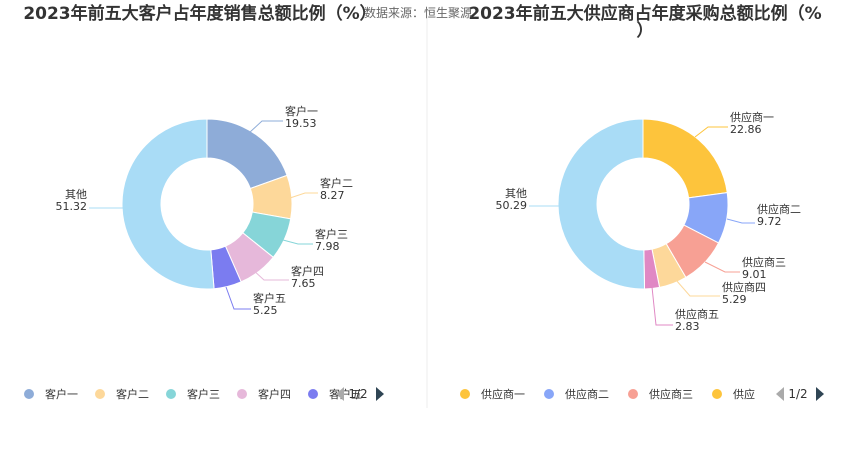 This screenshot has height=458, width=850. Describe the element at coordinates (512, 205) in the screenshot. I see `slice-value-label: 50.29` at that location.